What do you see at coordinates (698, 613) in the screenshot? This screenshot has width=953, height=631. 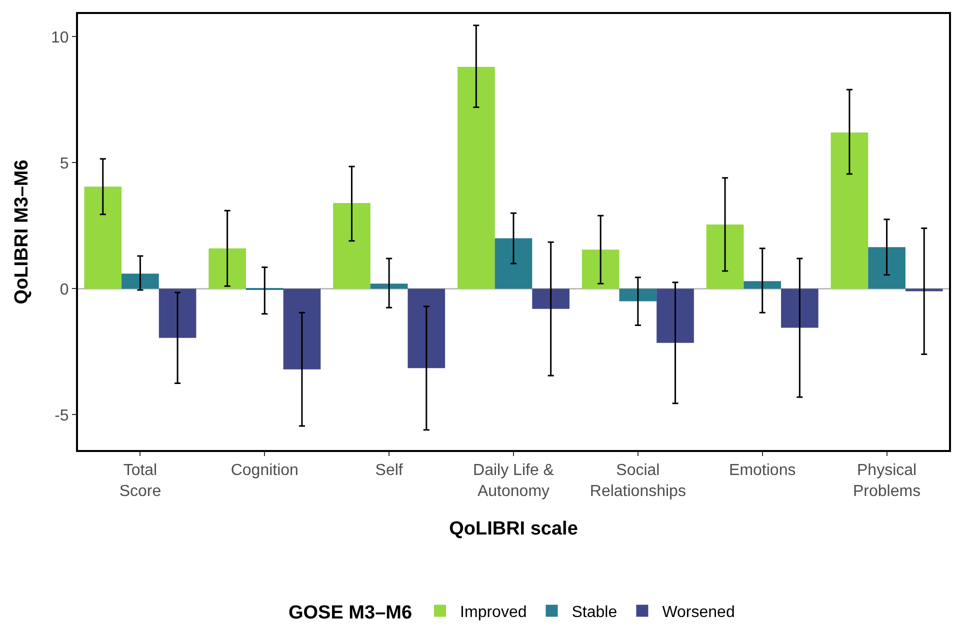 I see `legend-label: Worsened` at bounding box center [698, 613].